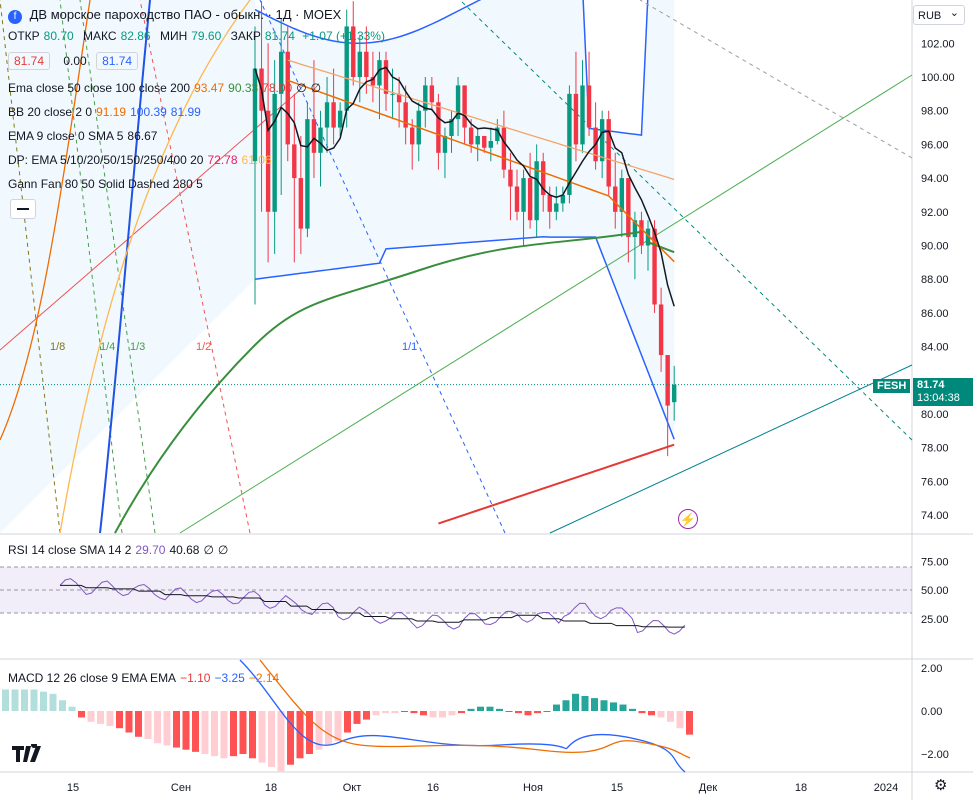 This screenshot has width=973, height=800. Describe the element at coordinates (935, 247) in the screenshot. I see `price-tick-label: 90.00` at that location.